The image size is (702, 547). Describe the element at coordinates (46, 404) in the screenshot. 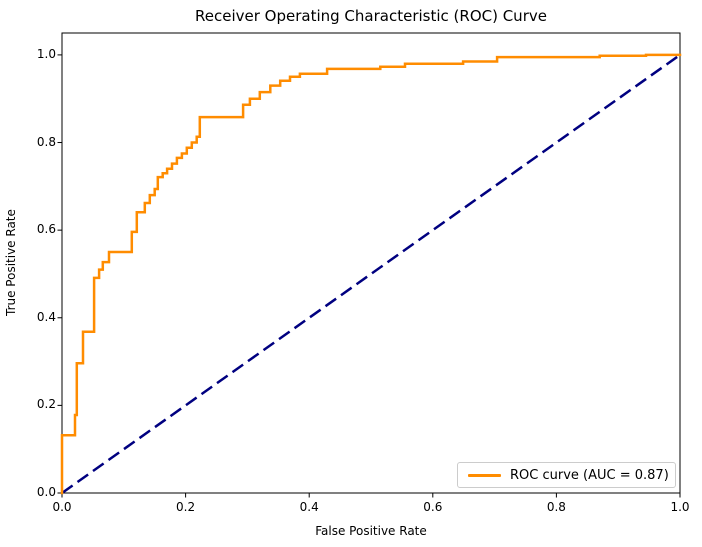

I see `y-tick-label: 0.2` at that location.